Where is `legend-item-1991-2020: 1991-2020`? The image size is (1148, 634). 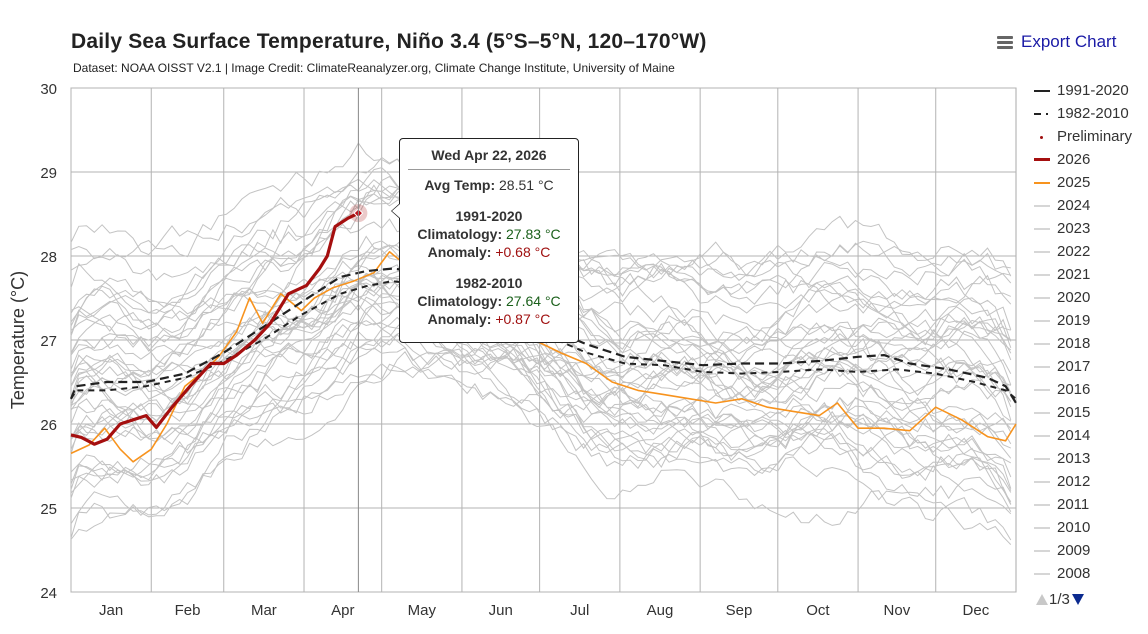 legend-item-1991-2020: 1991-2020 is located at coordinates (1090, 90).